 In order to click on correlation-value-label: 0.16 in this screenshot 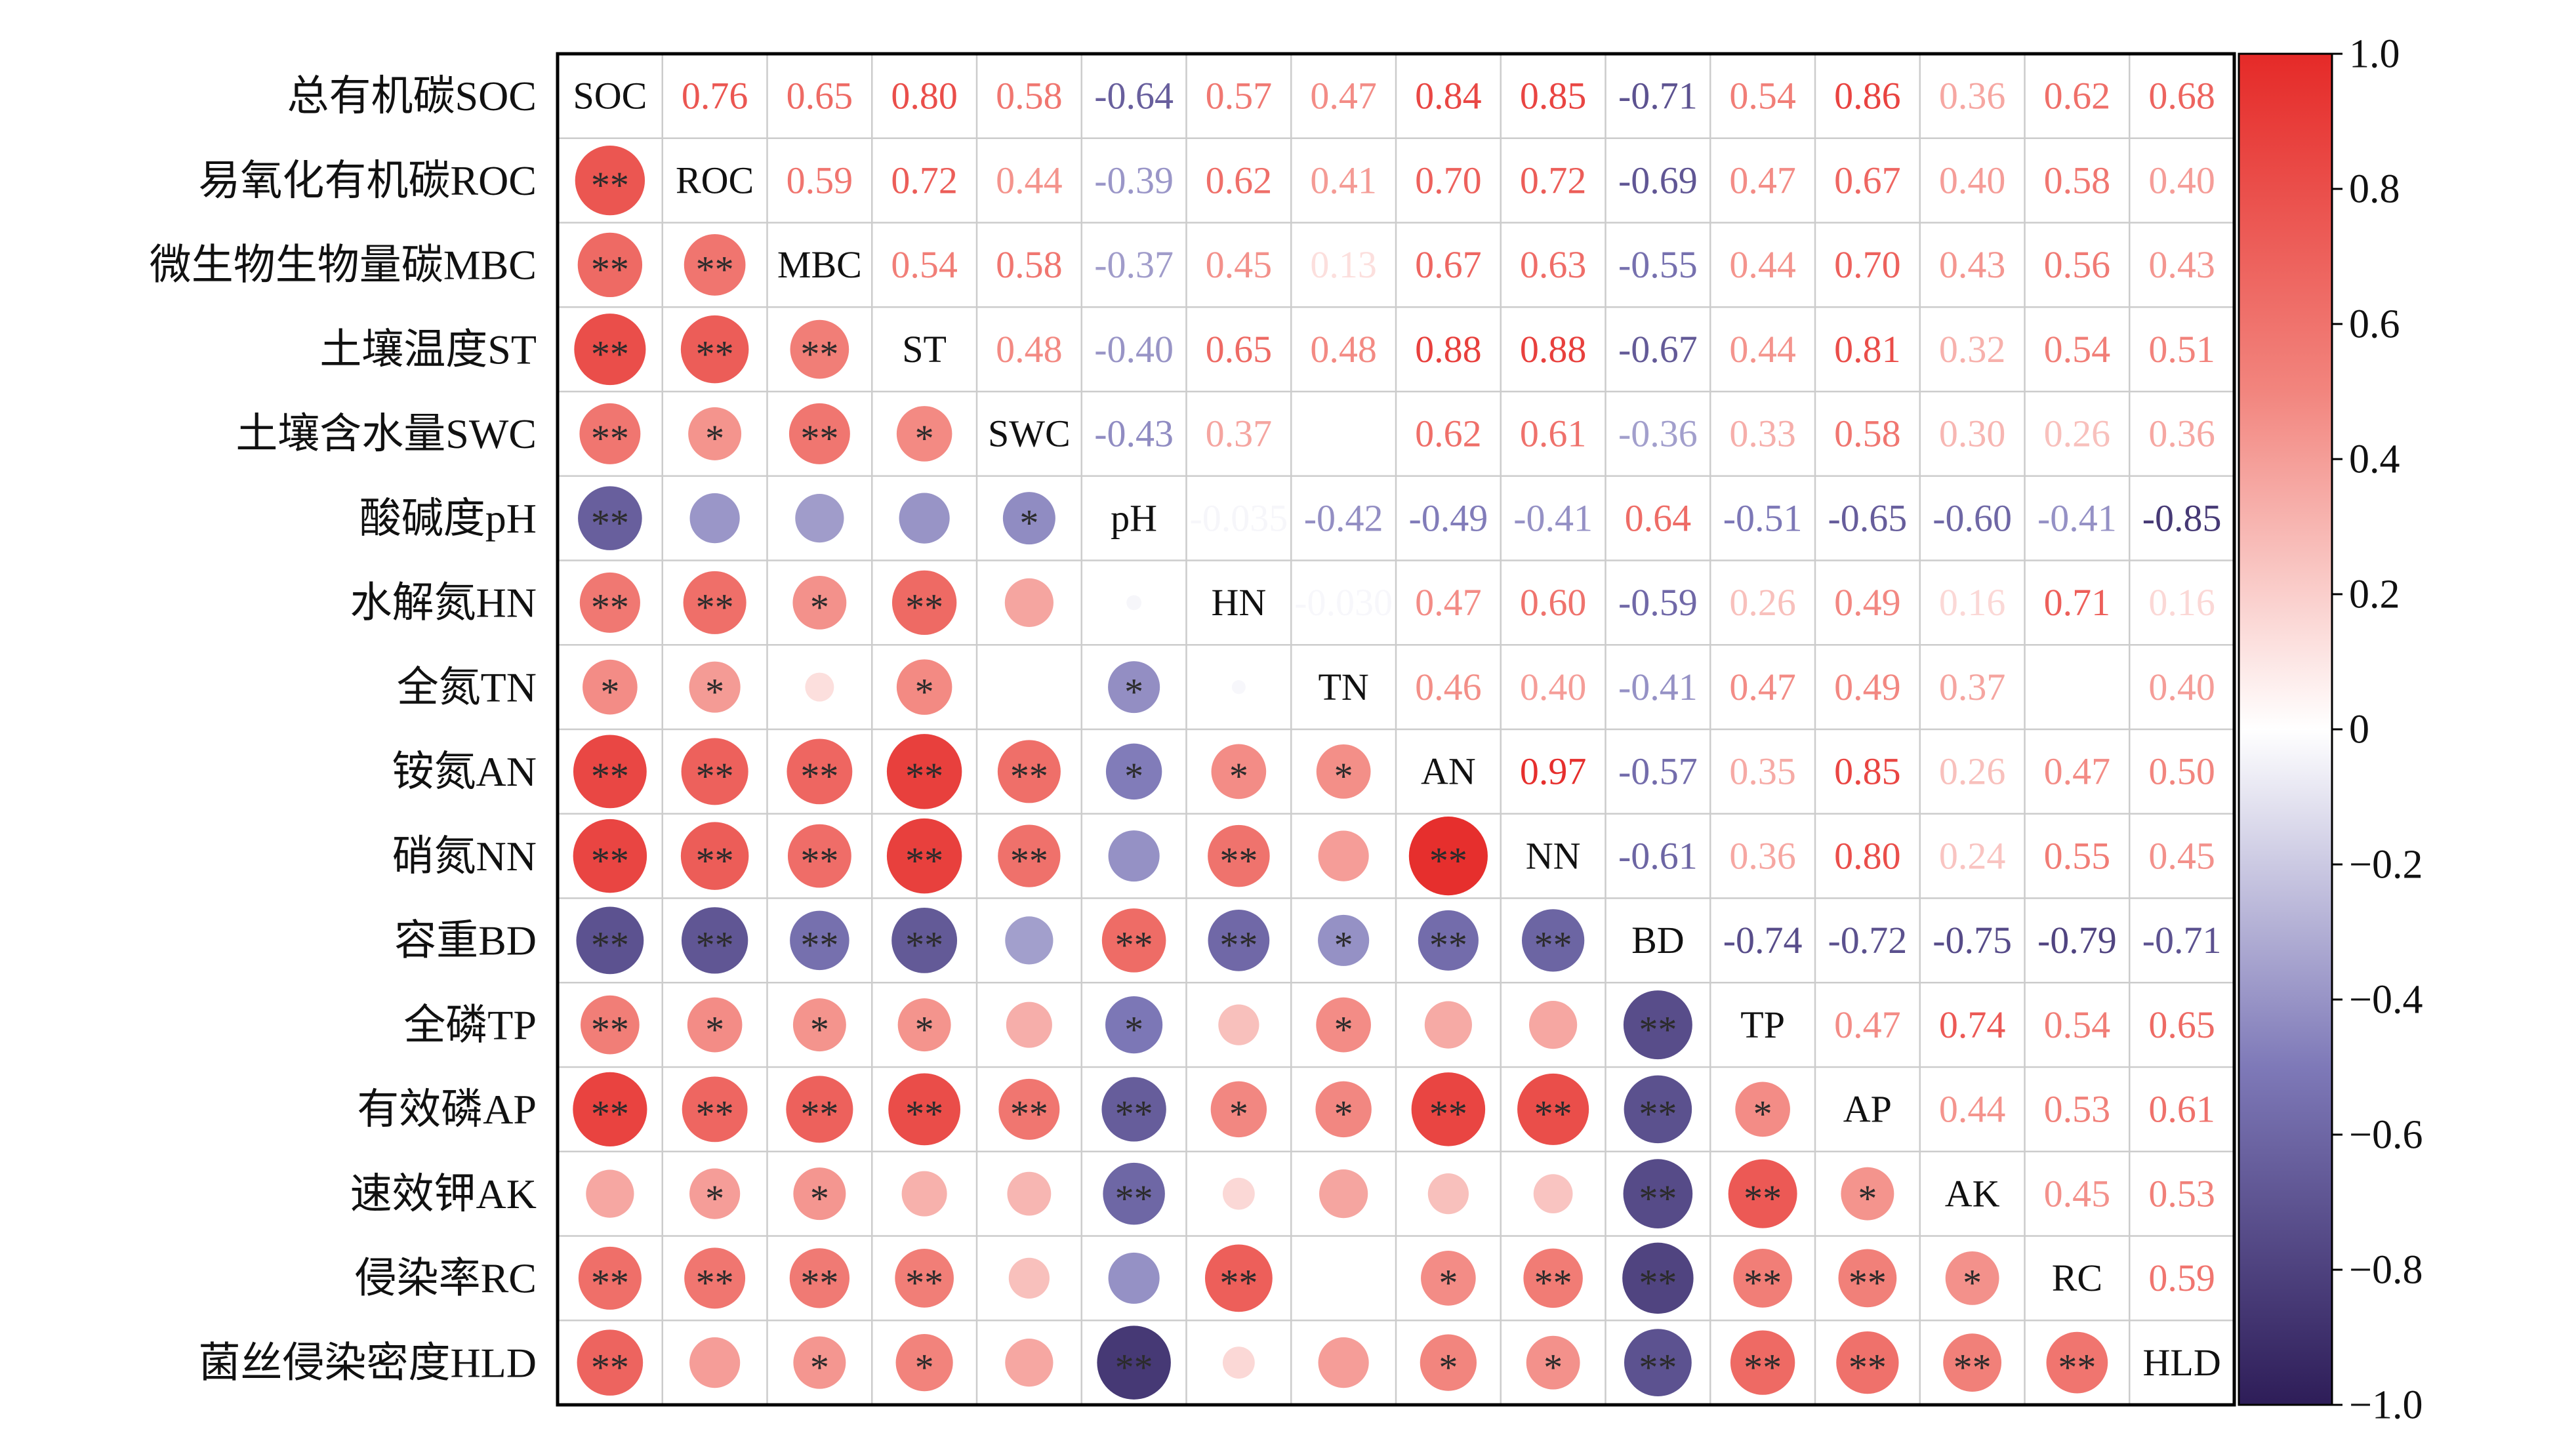, I will do `click(2181, 602)`.